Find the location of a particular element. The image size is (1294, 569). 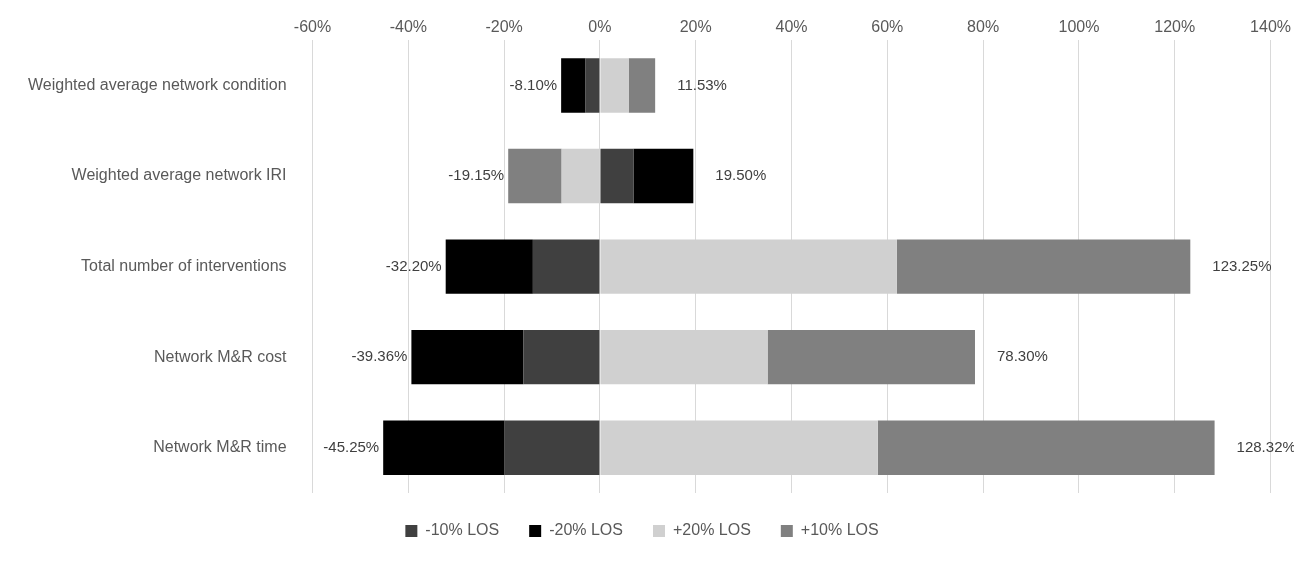

x-tick-label: 80% is located at coordinates (983, 27).